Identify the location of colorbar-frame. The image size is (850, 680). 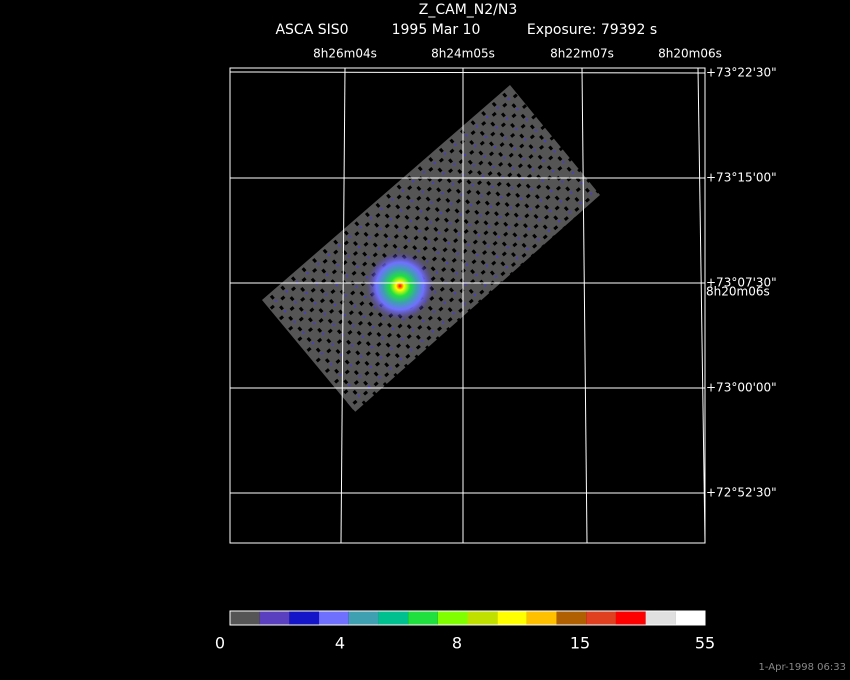
(467, 618).